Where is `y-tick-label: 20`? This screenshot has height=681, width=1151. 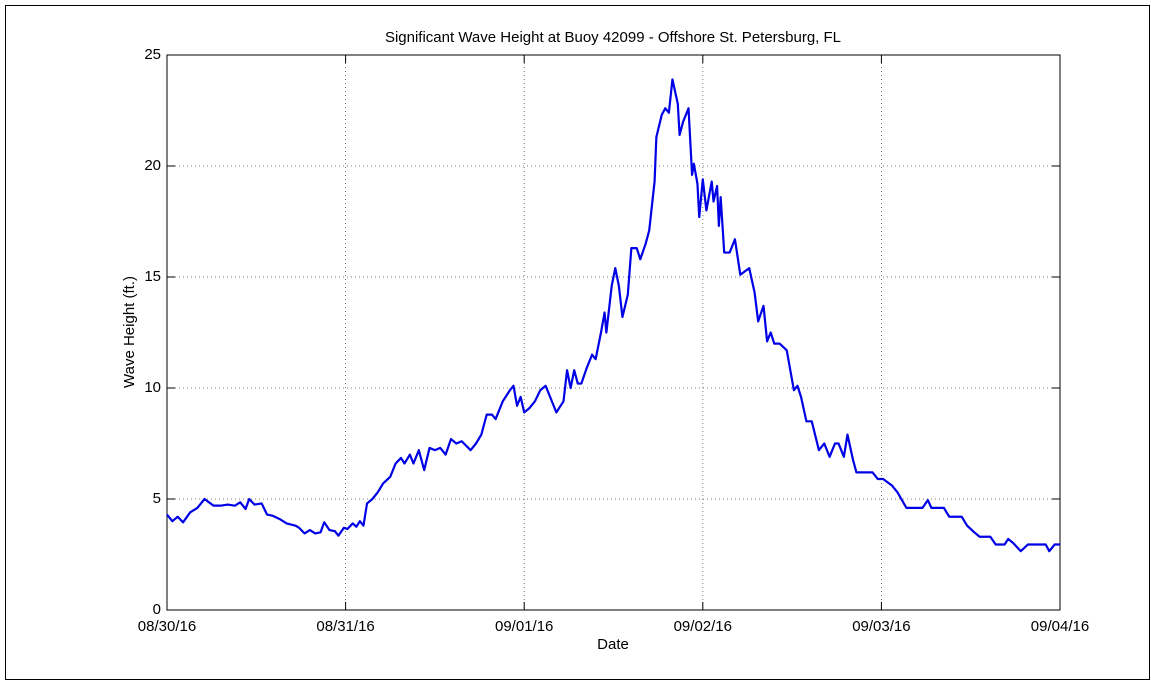
y-tick-label: 20 is located at coordinates (152, 165).